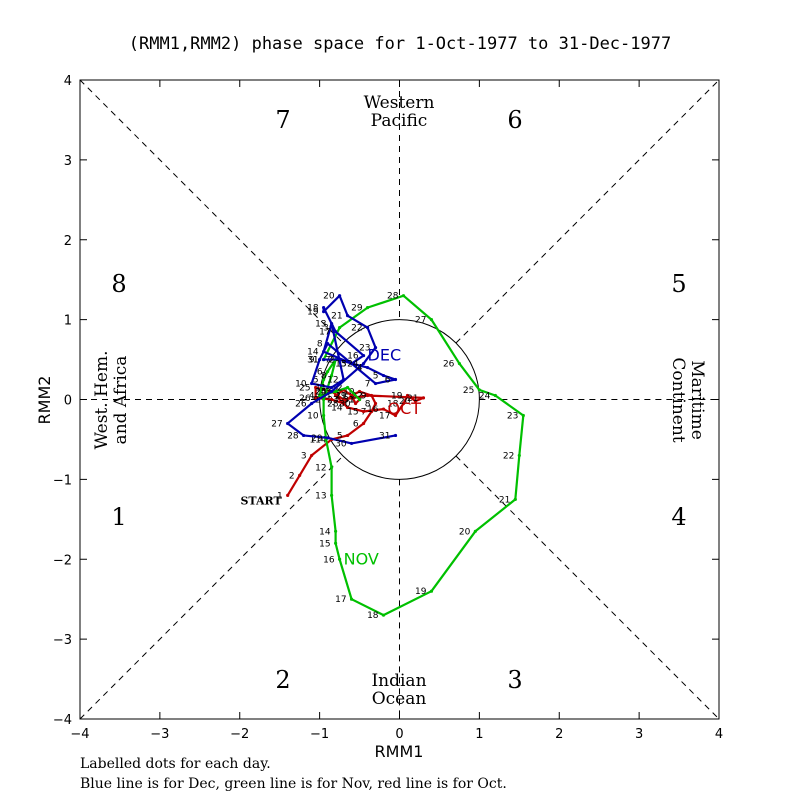 This screenshot has width=800, height=800. What do you see at coordinates (211, 587) in the screenshot?
I see `diagonal-guide` at bounding box center [211, 587].